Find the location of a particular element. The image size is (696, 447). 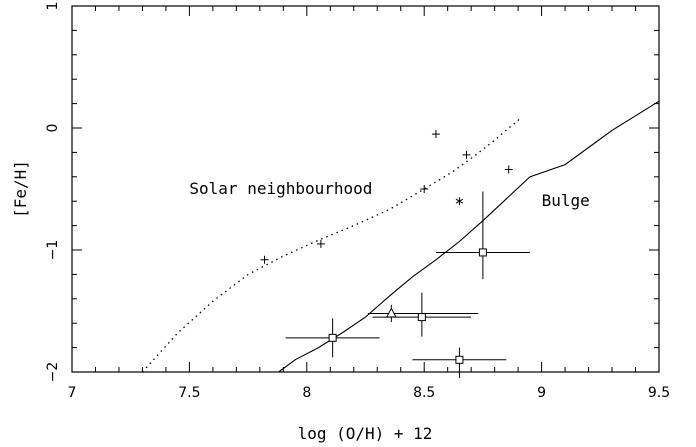

y-tick-label: −1 is located at coordinates (53, 250).